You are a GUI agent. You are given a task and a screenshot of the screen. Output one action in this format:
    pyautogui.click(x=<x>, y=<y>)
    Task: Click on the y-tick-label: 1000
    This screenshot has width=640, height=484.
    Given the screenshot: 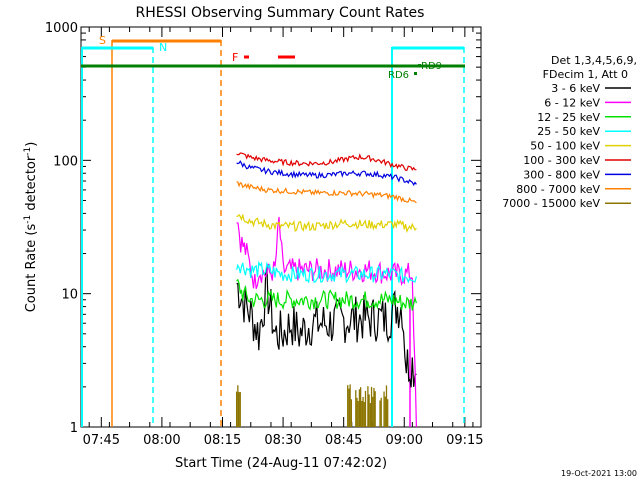 What is the action you would take?
    pyautogui.click(x=61, y=28)
    